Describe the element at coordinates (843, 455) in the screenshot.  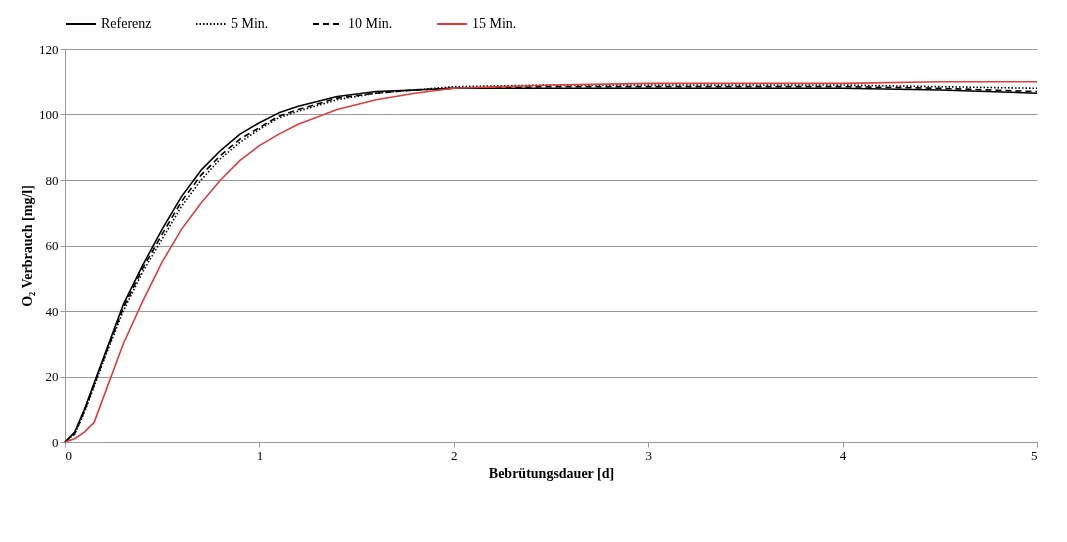
I see `x-tick-label: 4` at that location.